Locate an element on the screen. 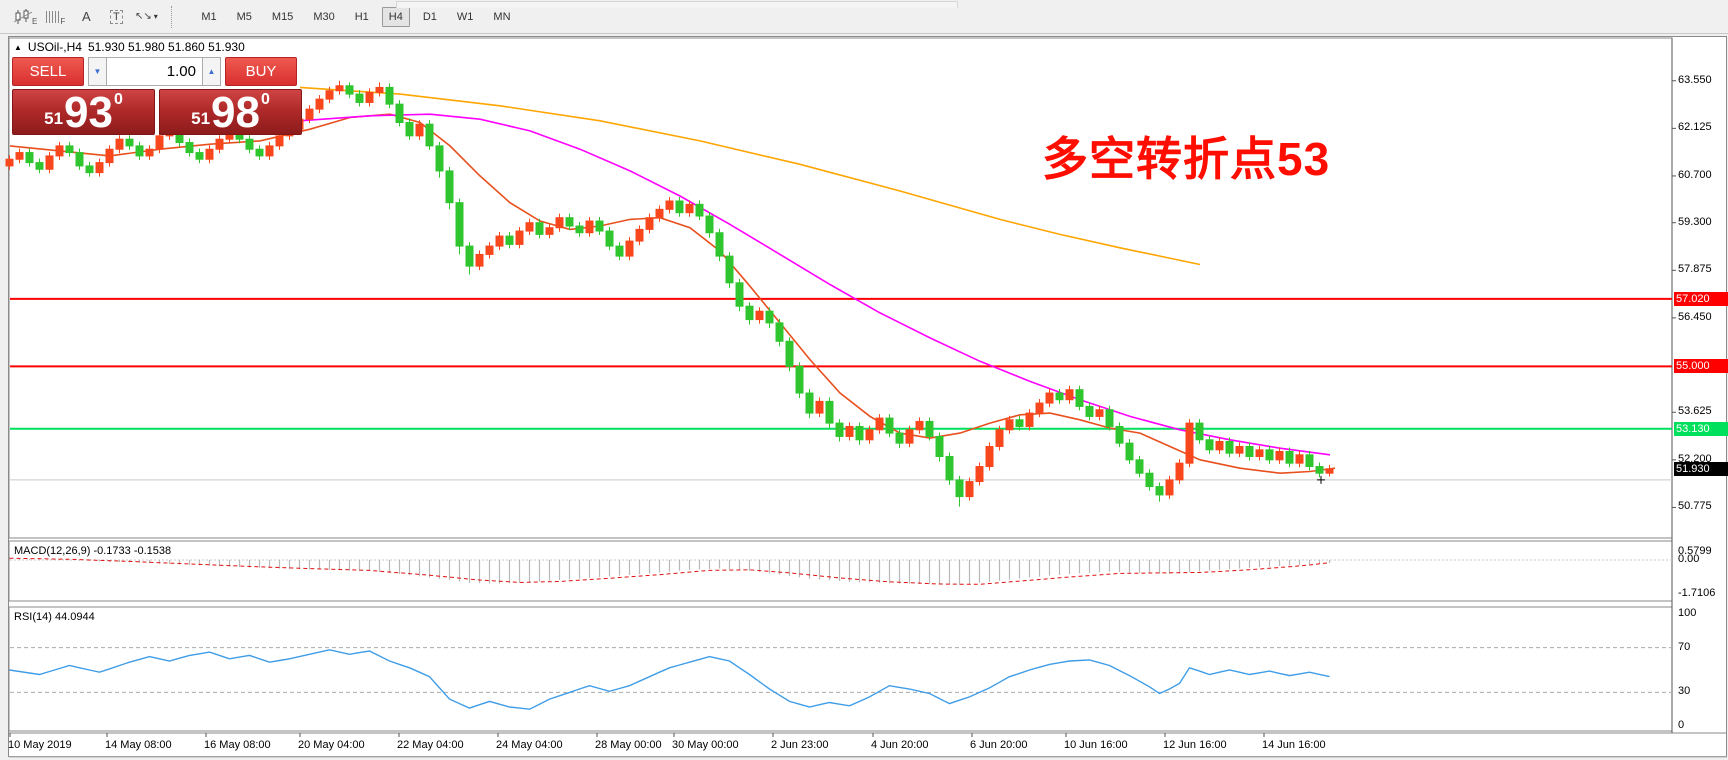 This screenshot has width=1728, height=760. price-axis-label: 53.625 is located at coordinates (1695, 411).